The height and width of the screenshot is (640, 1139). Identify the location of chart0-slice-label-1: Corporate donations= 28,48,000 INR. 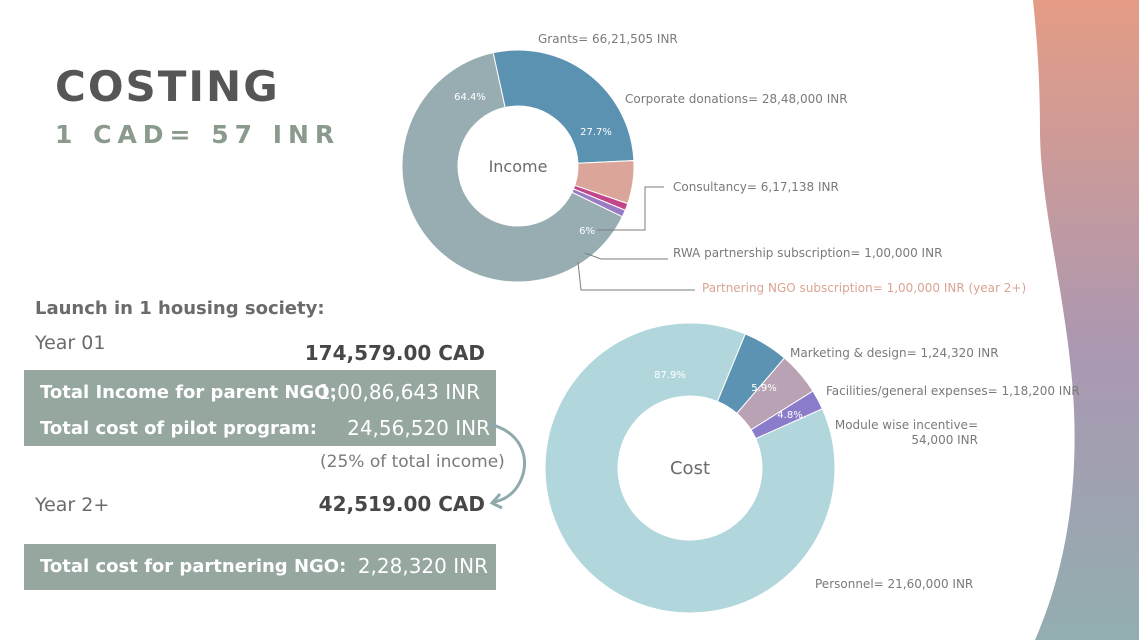
(736, 99).